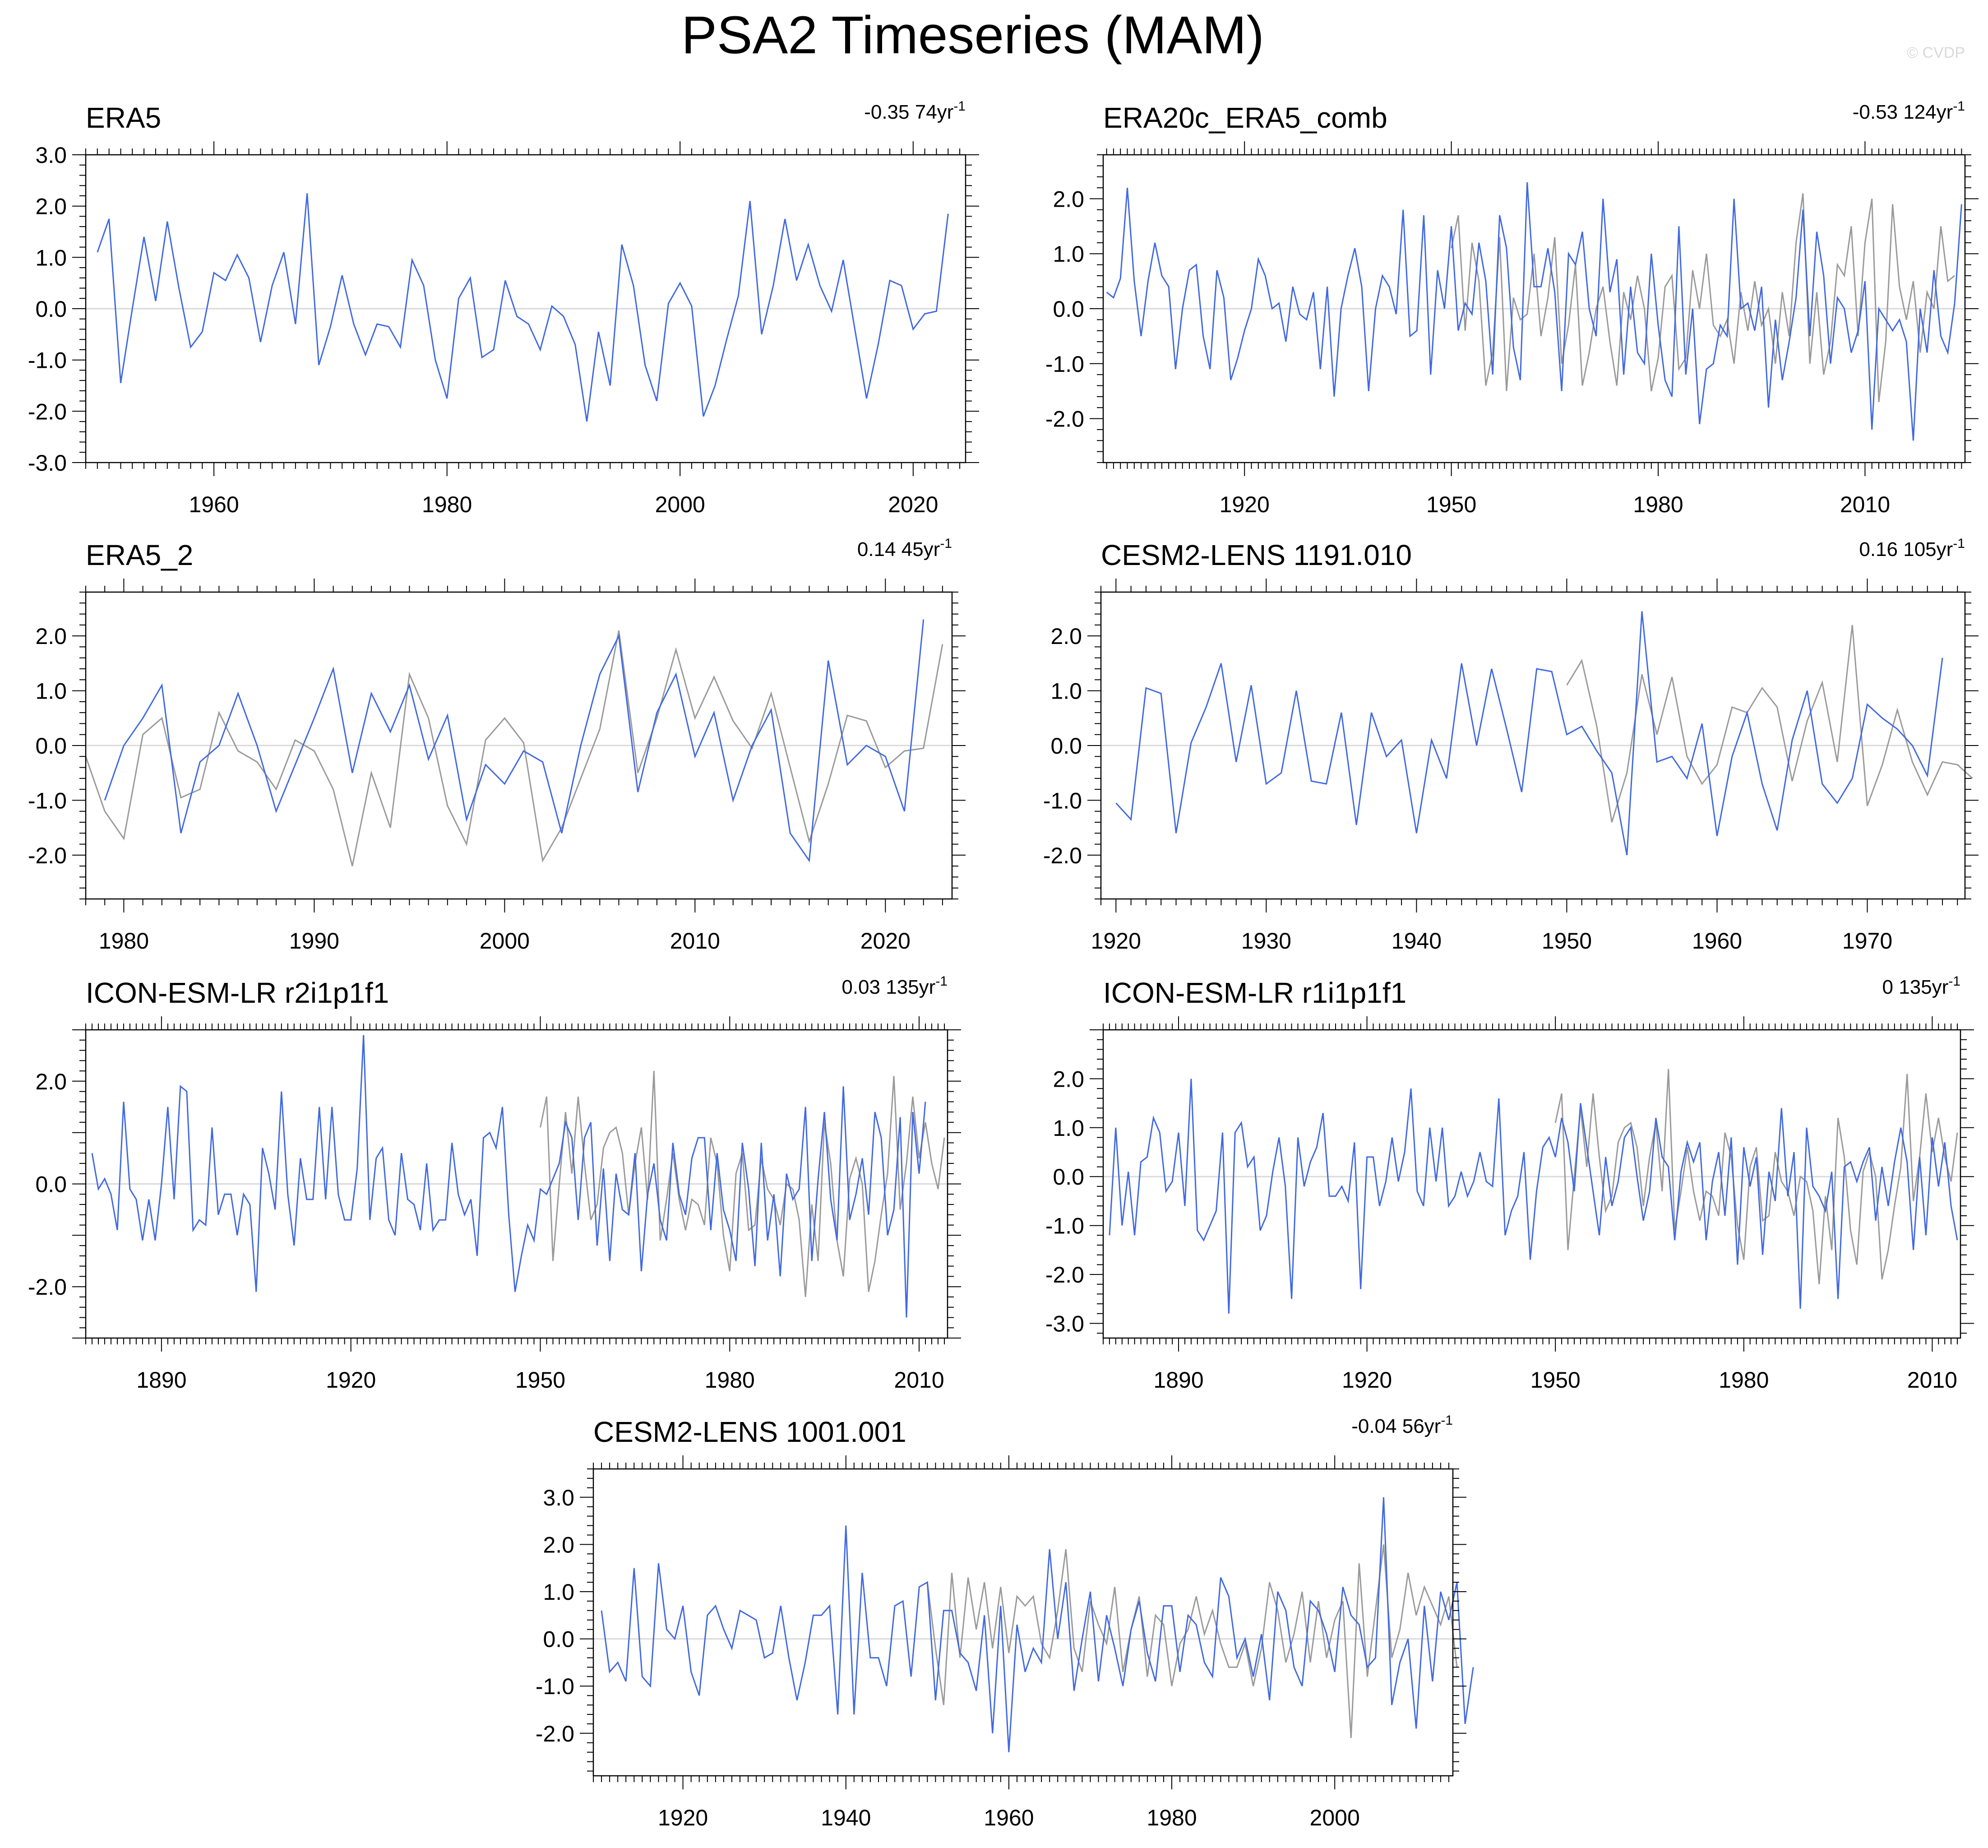 This screenshot has width=1988, height=1848. What do you see at coordinates (972, 35) in the screenshot?
I see `figure-title: PSA2 Timeseries (MAM)` at bounding box center [972, 35].